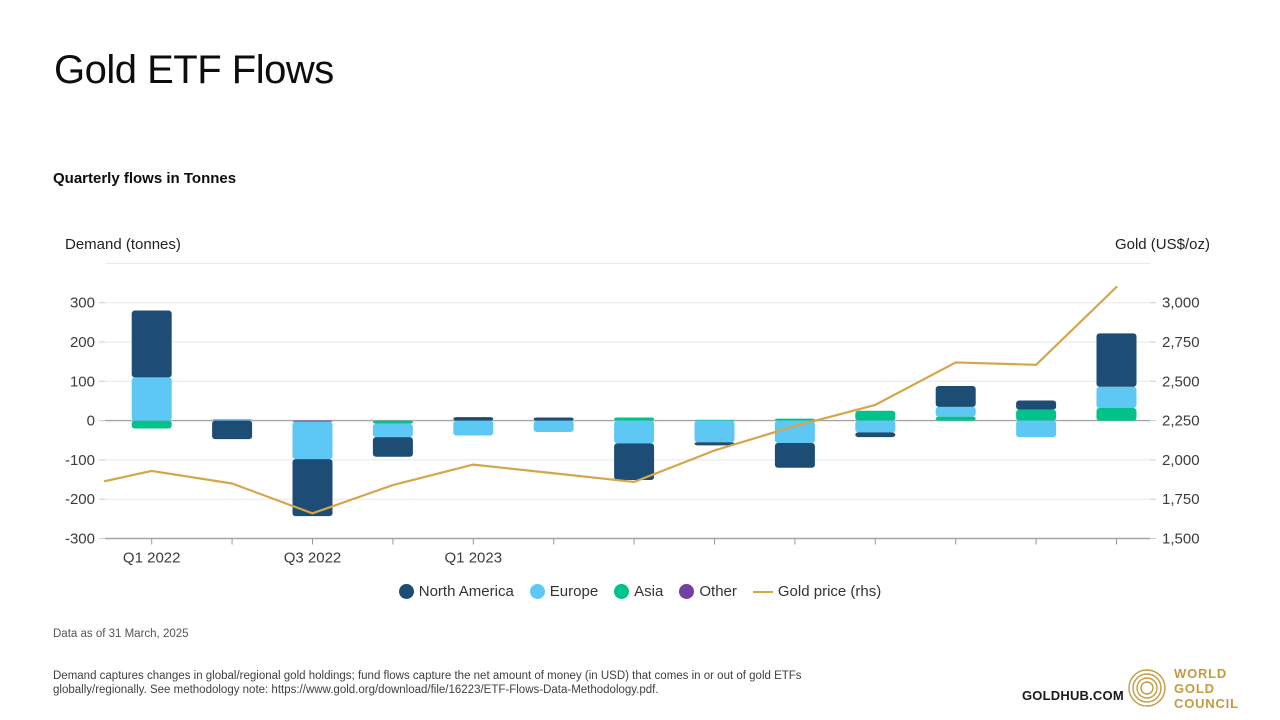 The image size is (1280, 720). Describe the element at coordinates (574, 591) in the screenshot. I see `legend-label: Europe` at that location.